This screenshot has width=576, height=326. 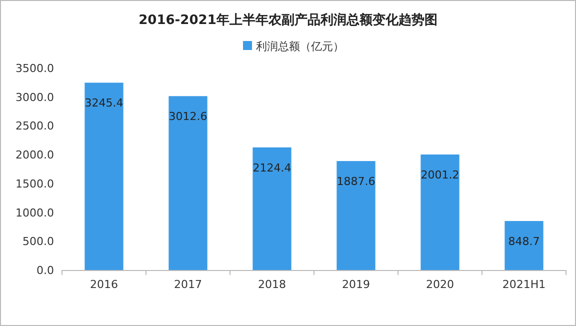 What do you see at coordinates (272, 284) in the screenshot?
I see `x-tick-label: 2018` at bounding box center [272, 284].